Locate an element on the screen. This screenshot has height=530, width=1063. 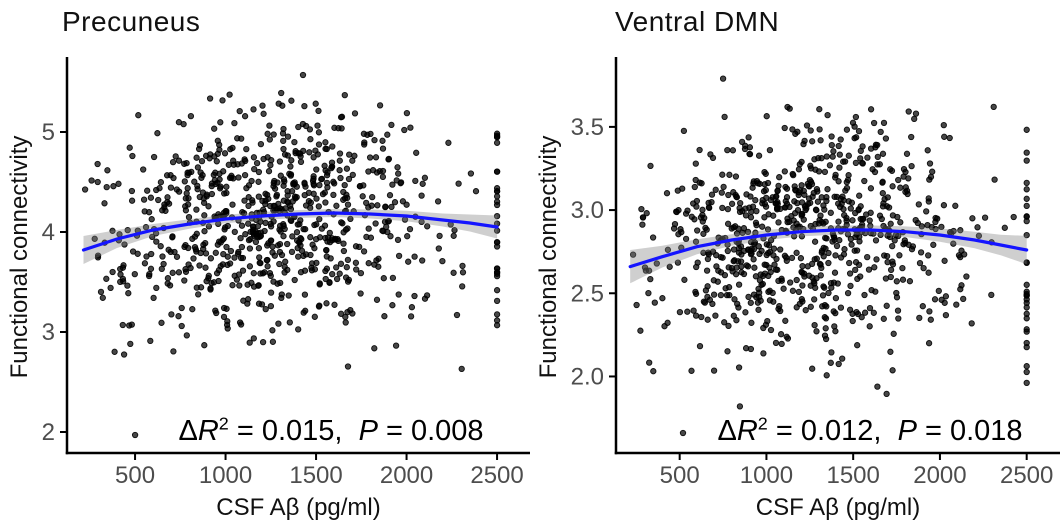
y-axis-label-right: Functional connectivity is located at coordinates (548, 257).